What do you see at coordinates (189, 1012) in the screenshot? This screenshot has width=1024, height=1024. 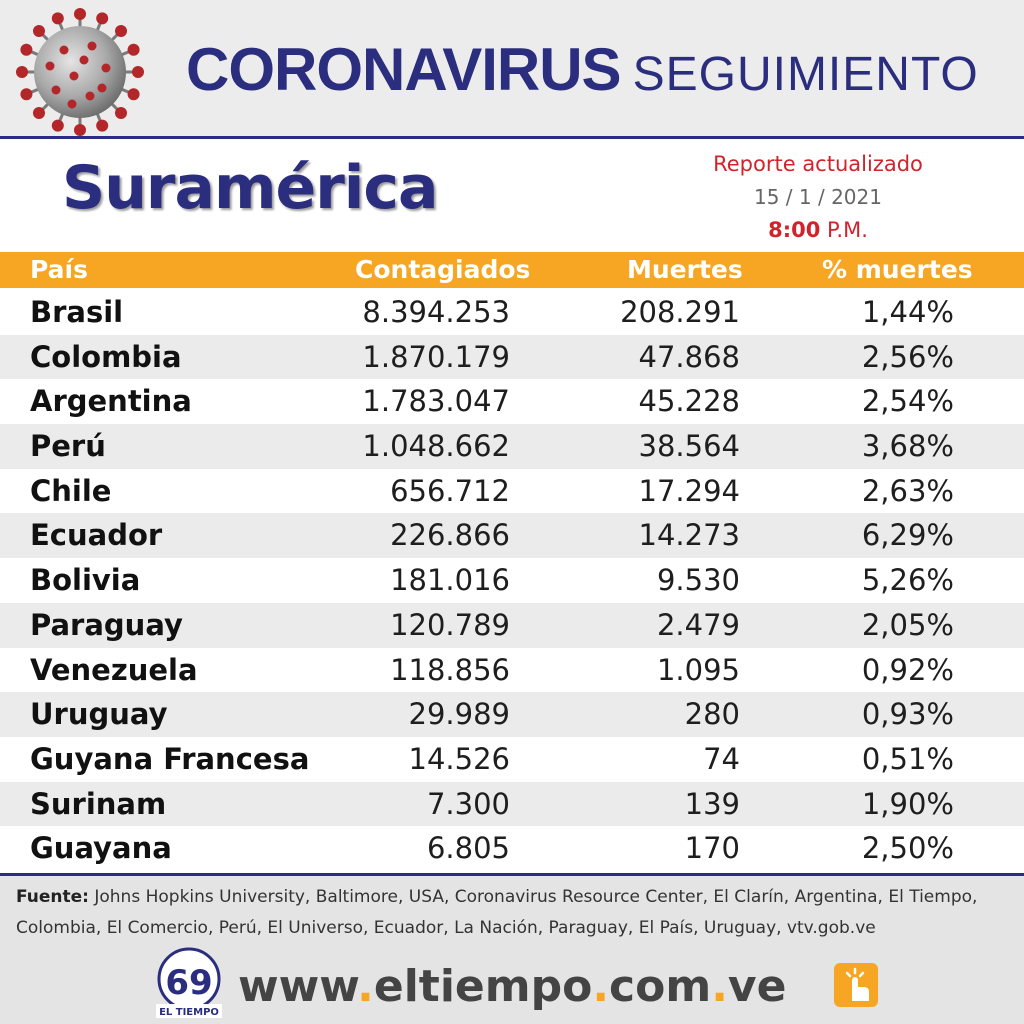 I see `logo-text: EL TIEMPO` at bounding box center [189, 1012].